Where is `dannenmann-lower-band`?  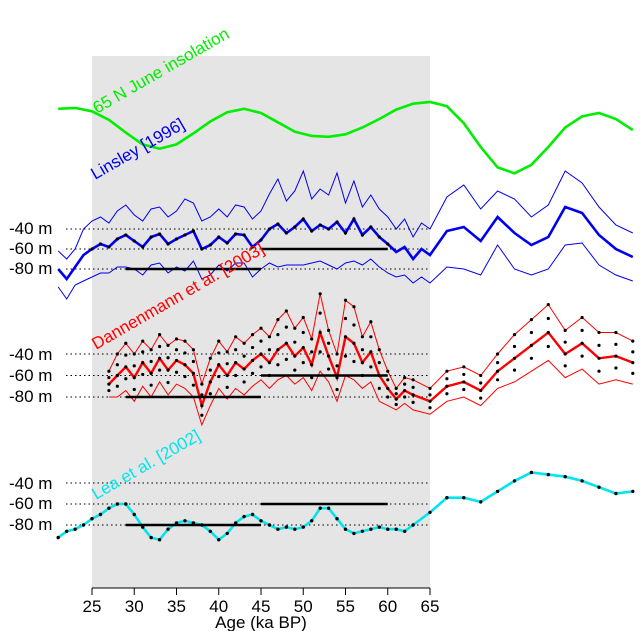 dannenmann-lower-band is located at coordinates (370, 393).